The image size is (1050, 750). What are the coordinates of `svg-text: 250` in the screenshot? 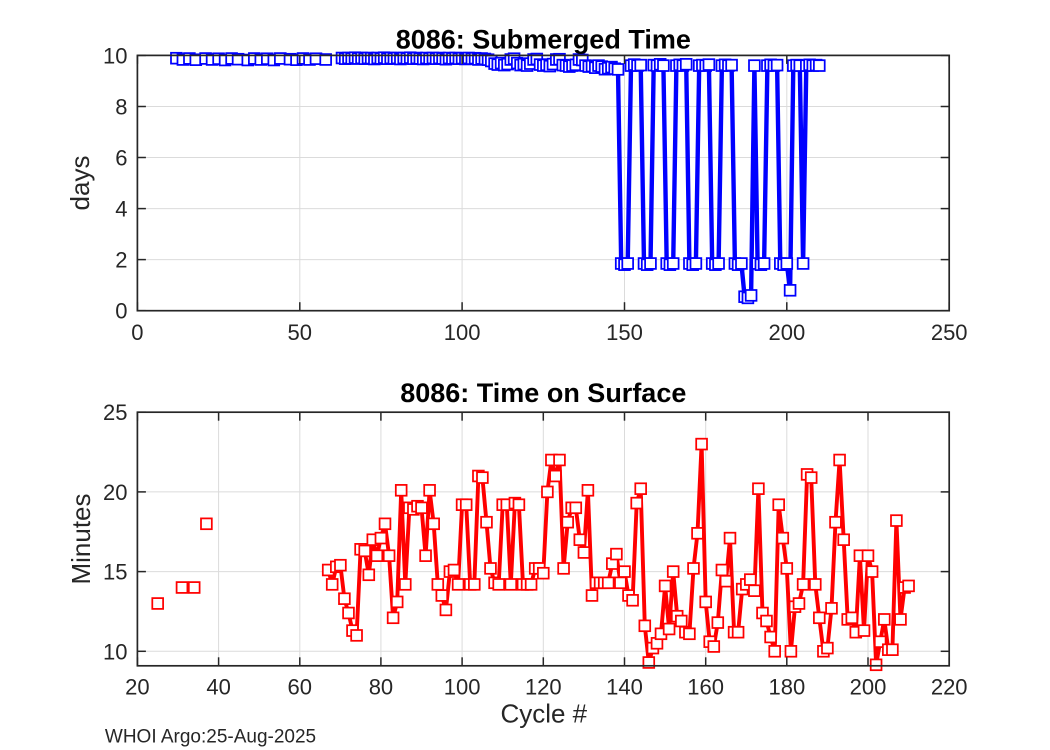 It's located at (949, 332).